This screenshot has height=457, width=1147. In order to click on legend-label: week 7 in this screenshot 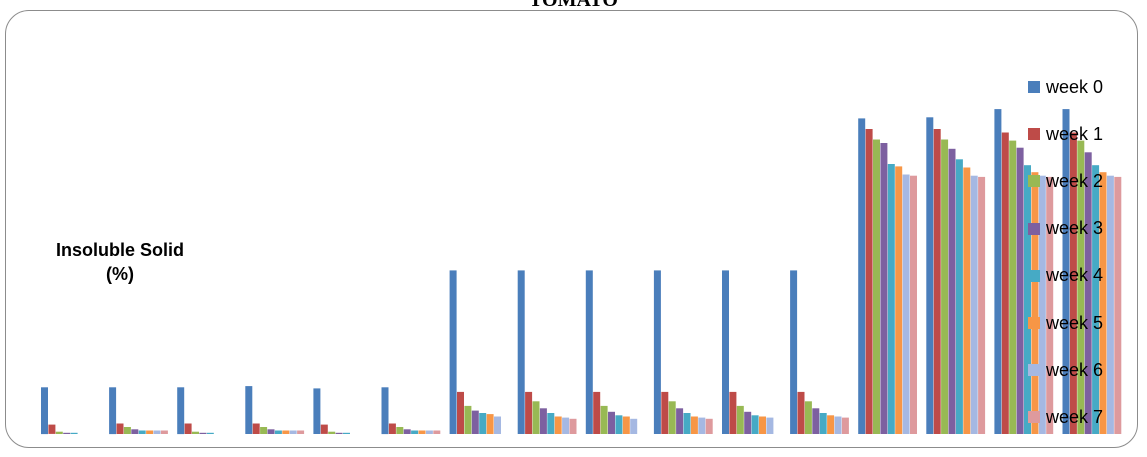, I will do `click(1075, 416)`.